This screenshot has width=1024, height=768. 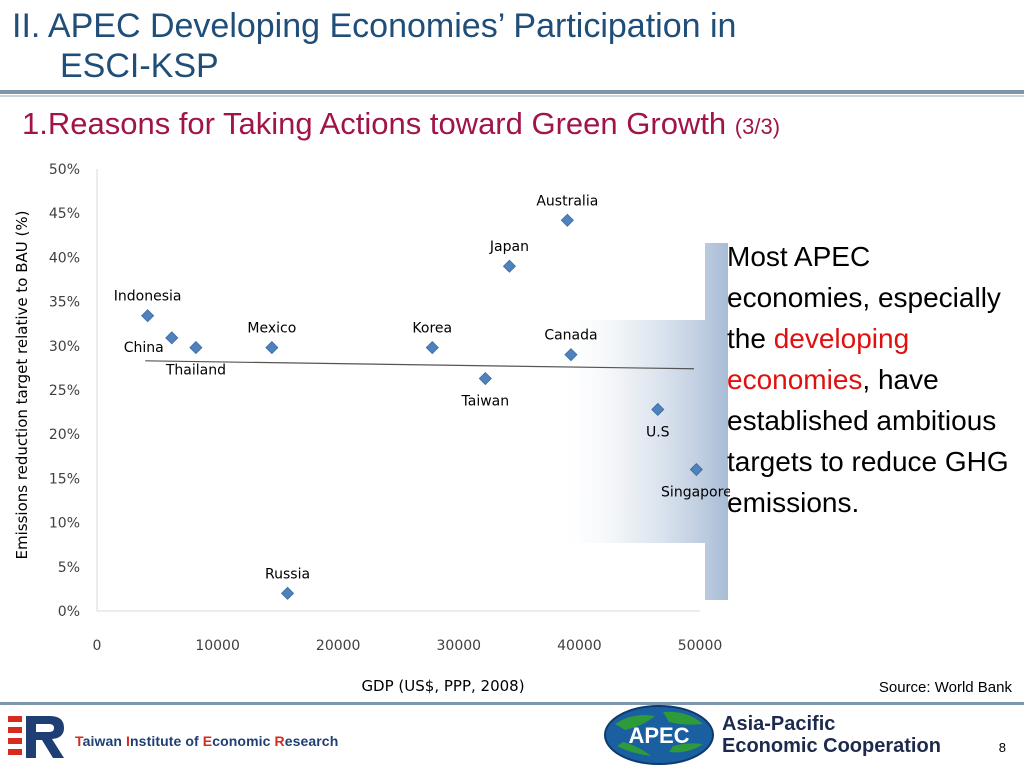 What do you see at coordinates (512, 92) in the screenshot?
I see `title-divider` at bounding box center [512, 92].